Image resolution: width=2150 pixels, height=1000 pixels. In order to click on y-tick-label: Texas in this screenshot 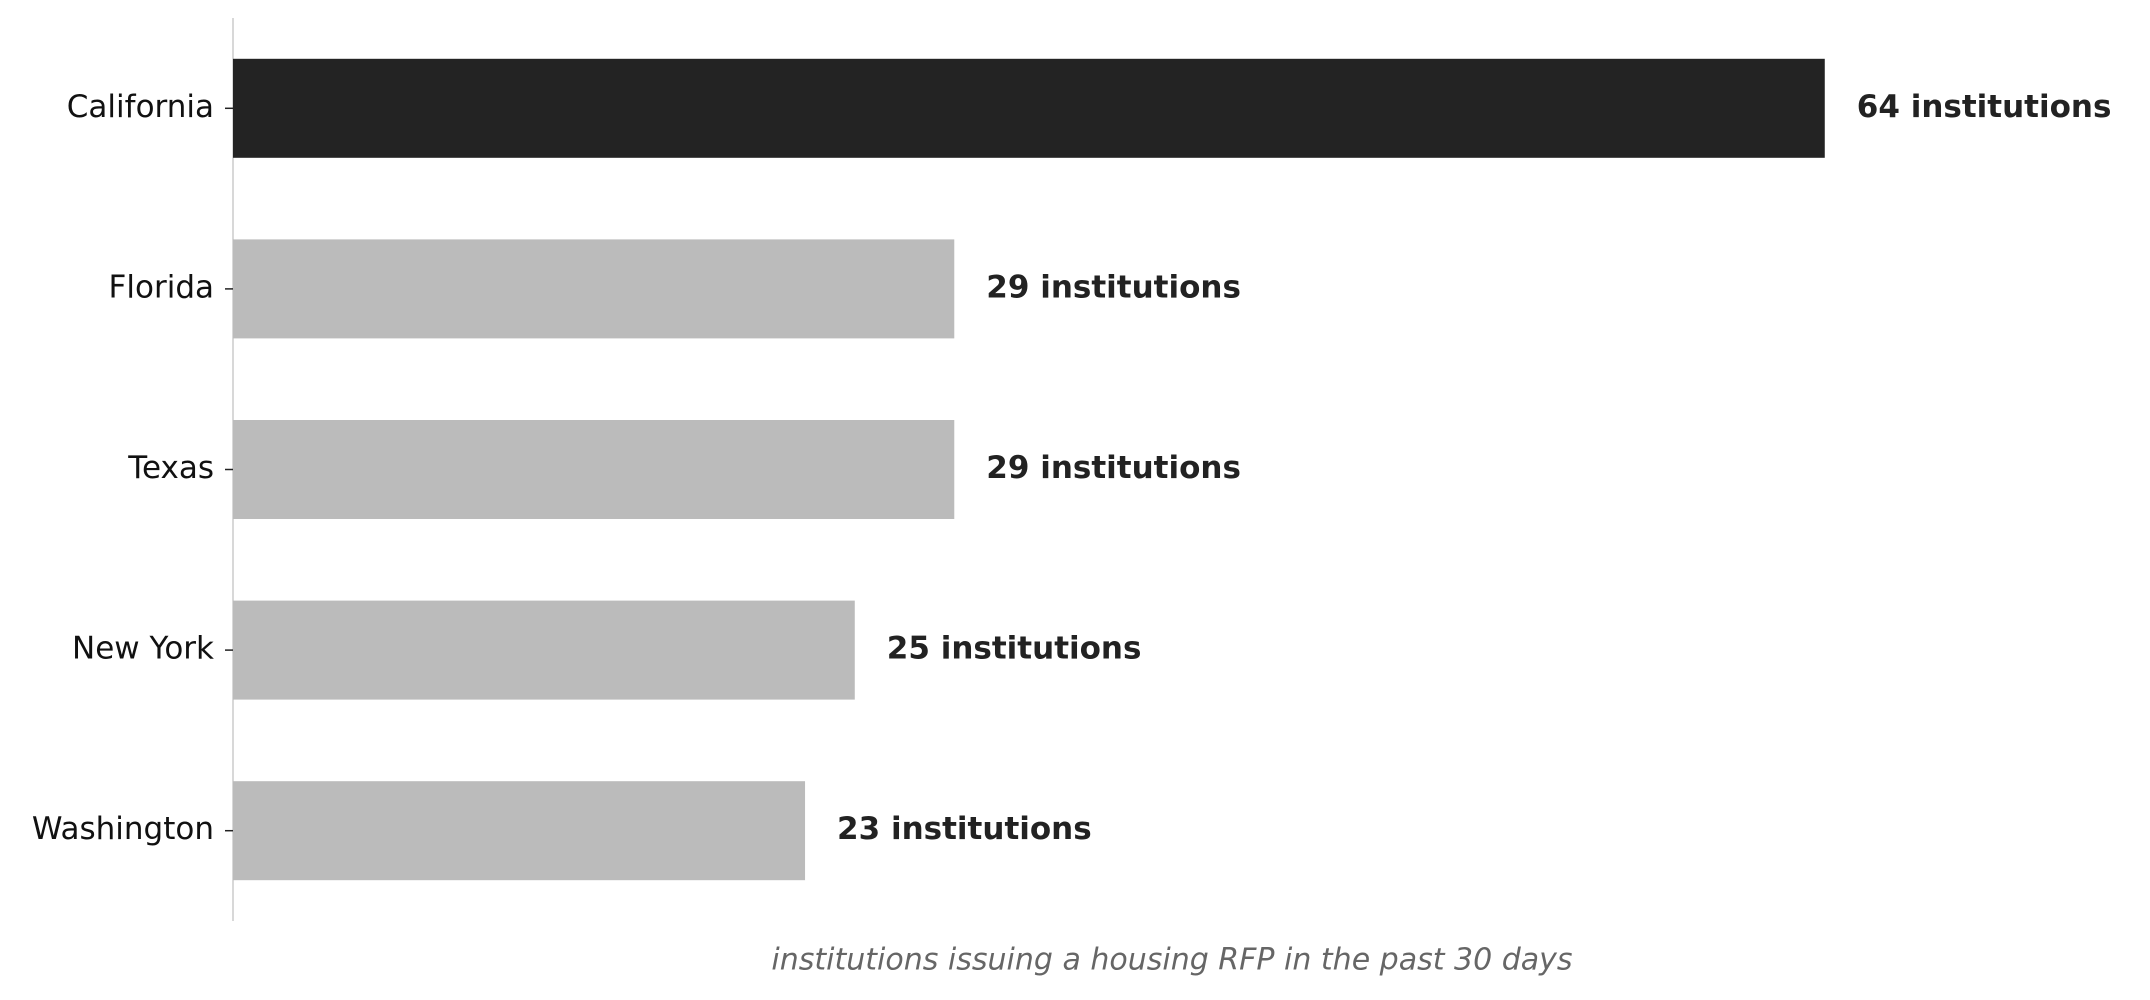, I will do `click(170, 468)`.